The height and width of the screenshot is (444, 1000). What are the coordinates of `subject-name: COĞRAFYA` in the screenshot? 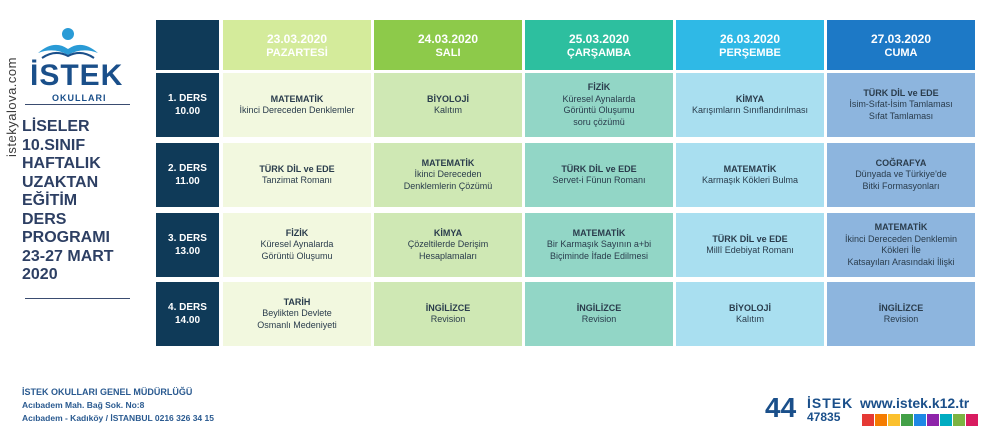 It's located at (901, 162).